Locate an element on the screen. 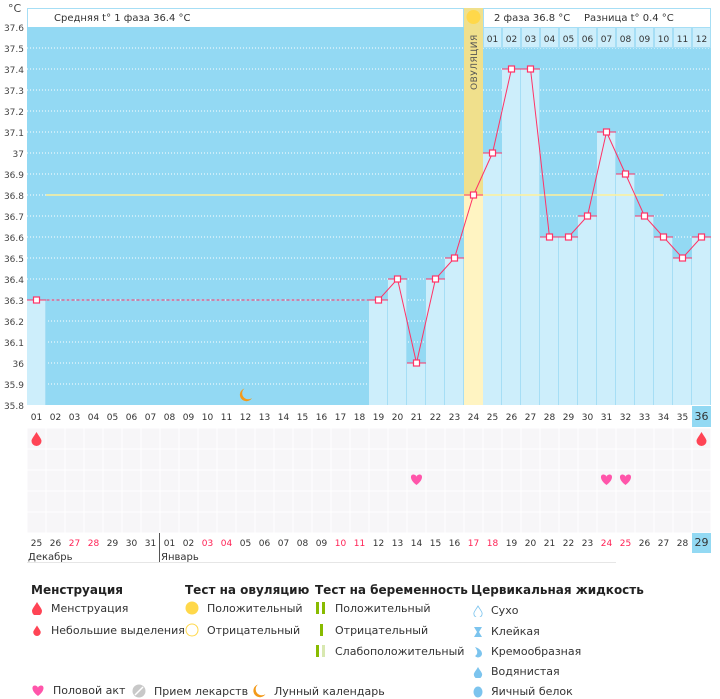  legend-label: Клейкая is located at coordinates (515, 631).